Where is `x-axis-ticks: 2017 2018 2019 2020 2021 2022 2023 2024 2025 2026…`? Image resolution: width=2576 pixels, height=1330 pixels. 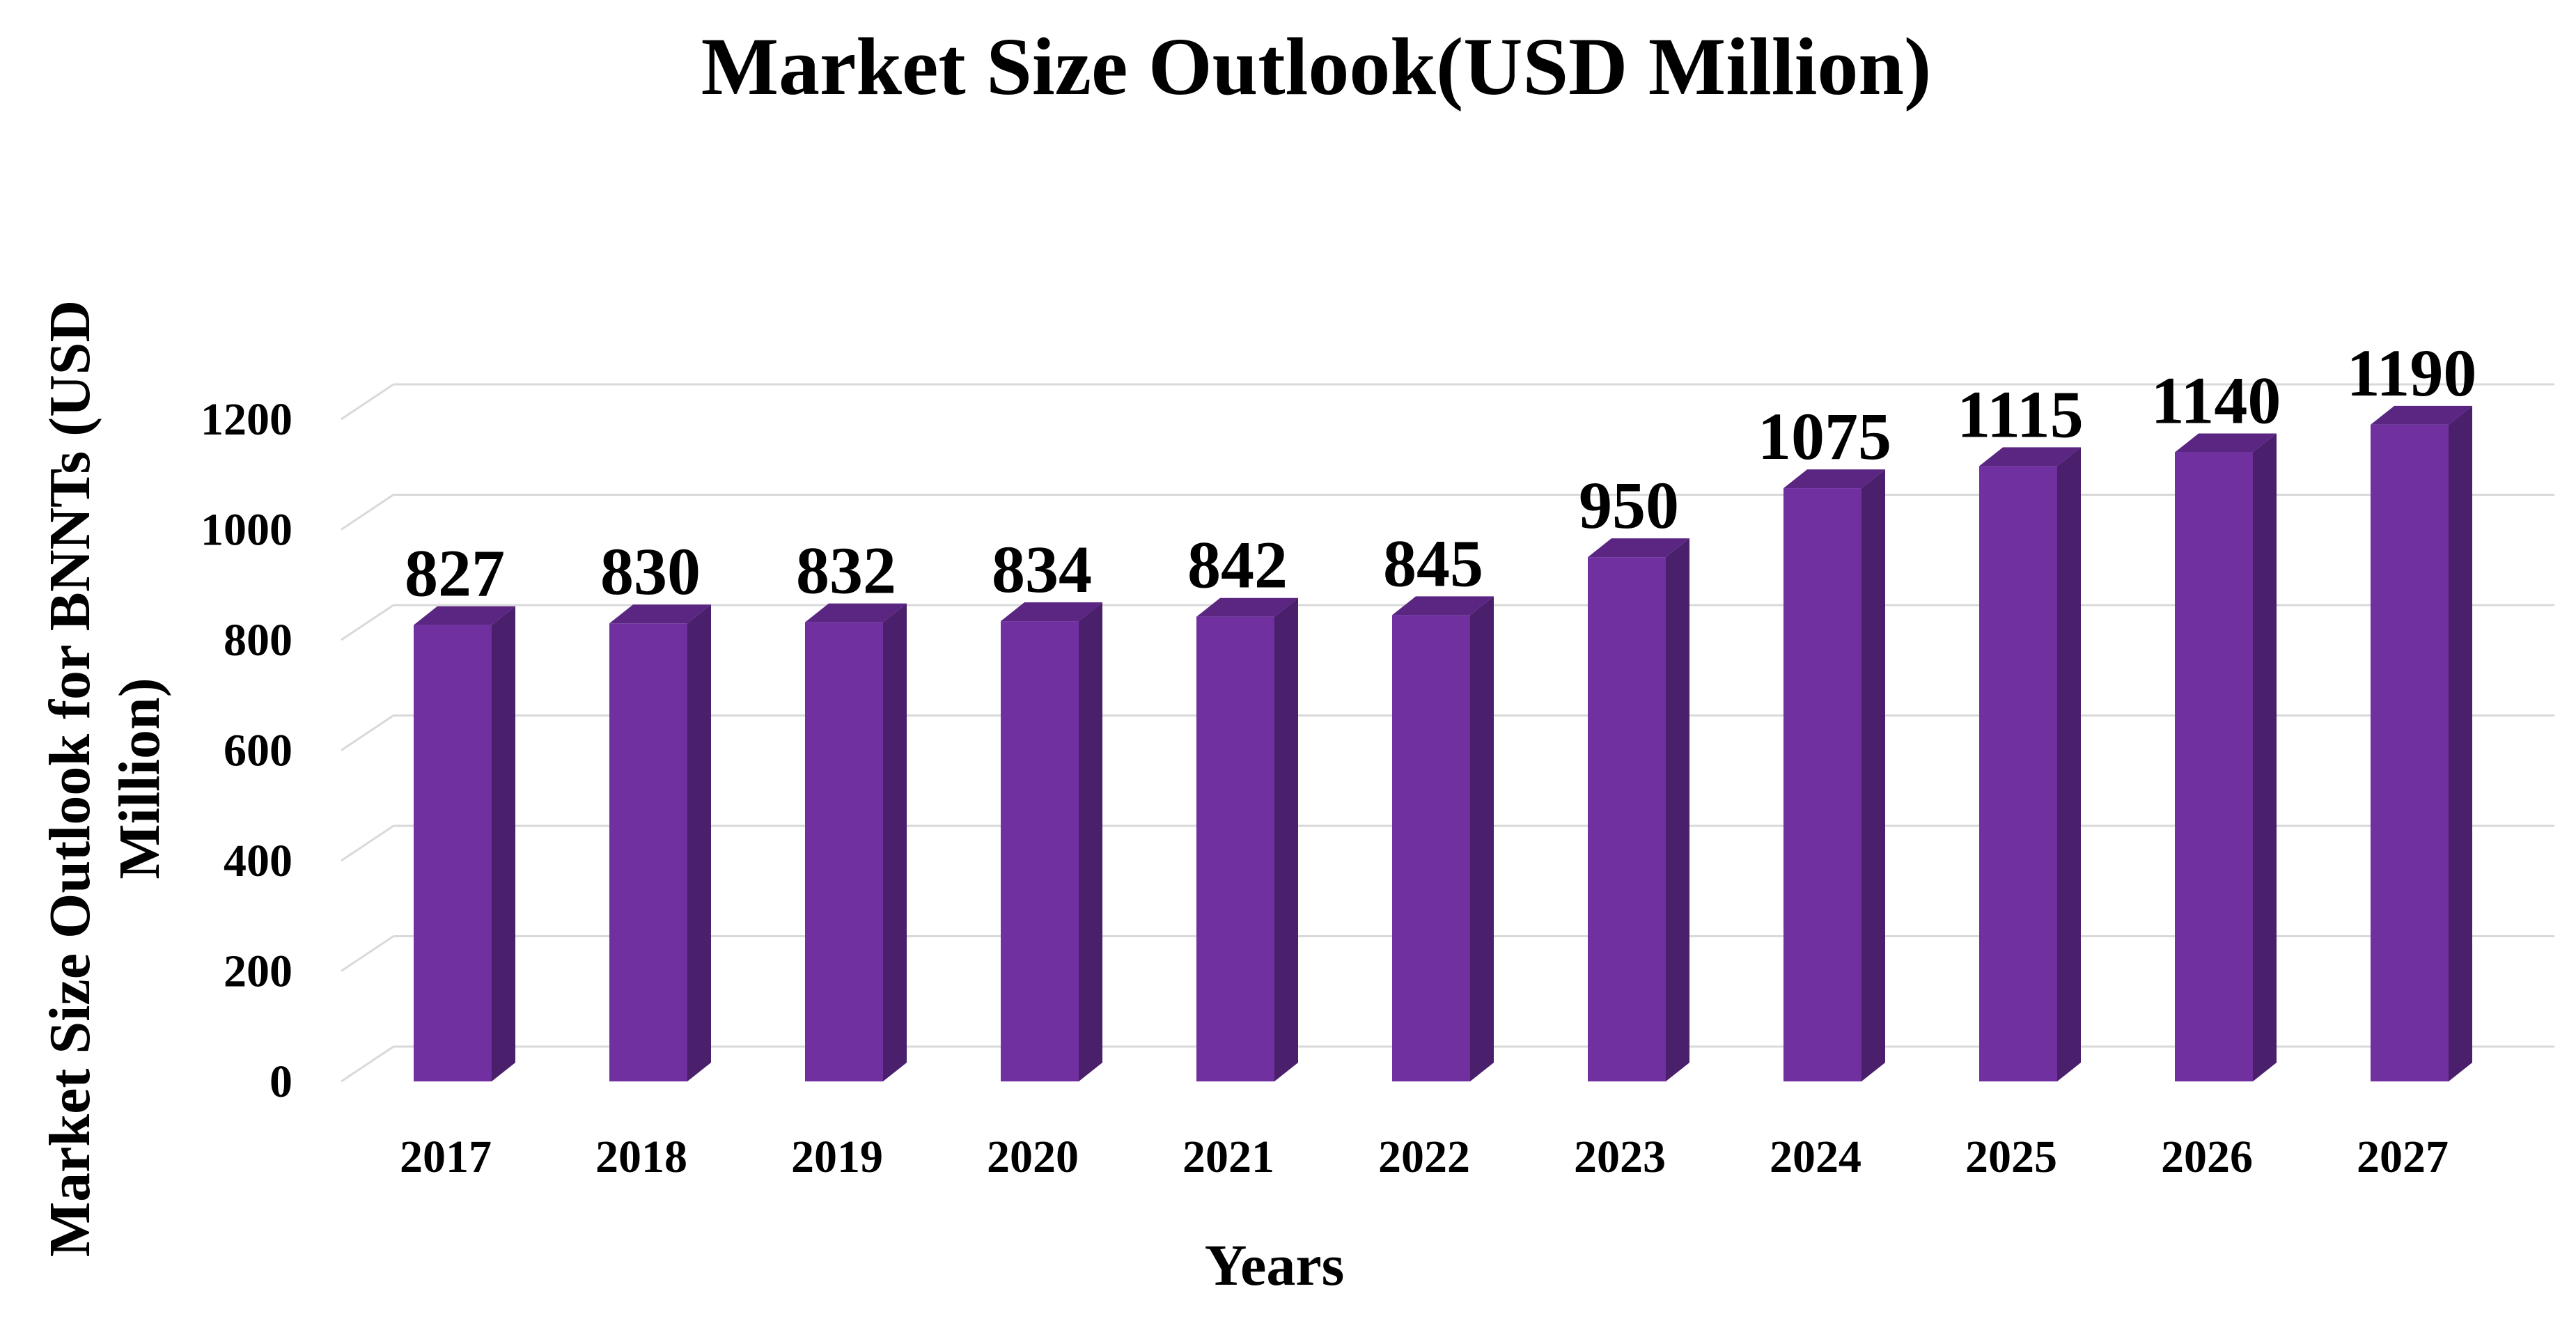
x-axis-ticks: 2017 2018 2019 2020 2021 2022 2023 2024 2025 2026… is located at coordinates (1425, 1157).